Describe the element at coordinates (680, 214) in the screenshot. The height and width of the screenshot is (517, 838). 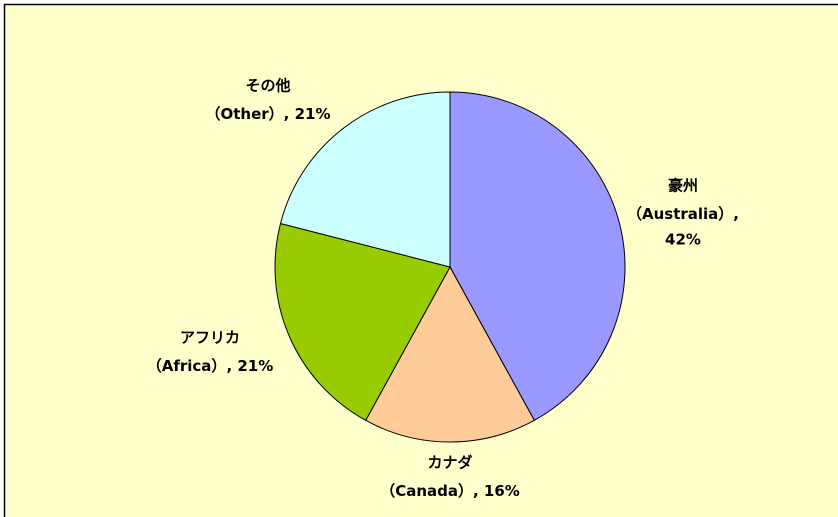
I see `slice-label-note: （Australia）` at that location.